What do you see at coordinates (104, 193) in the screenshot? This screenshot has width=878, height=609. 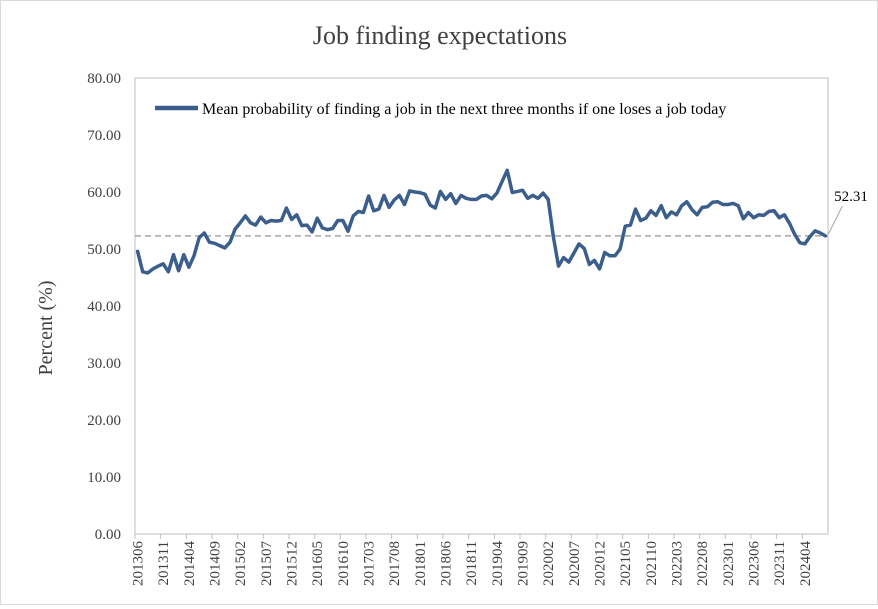 I see `y-tick-label: 60.00` at bounding box center [104, 193].